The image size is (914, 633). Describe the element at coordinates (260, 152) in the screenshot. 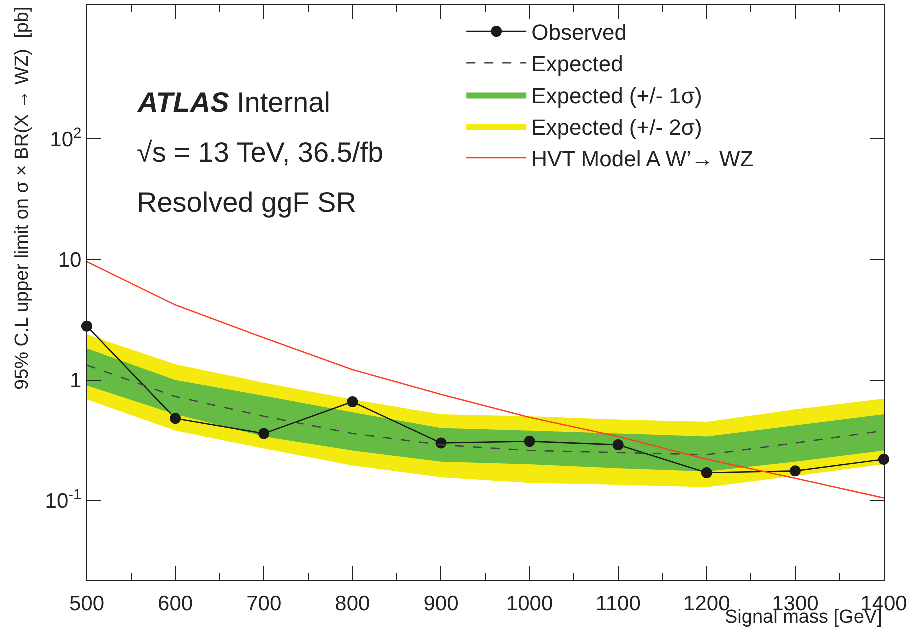

I see `annotation: √s = 13 TeV, 36.5/fb` at that location.